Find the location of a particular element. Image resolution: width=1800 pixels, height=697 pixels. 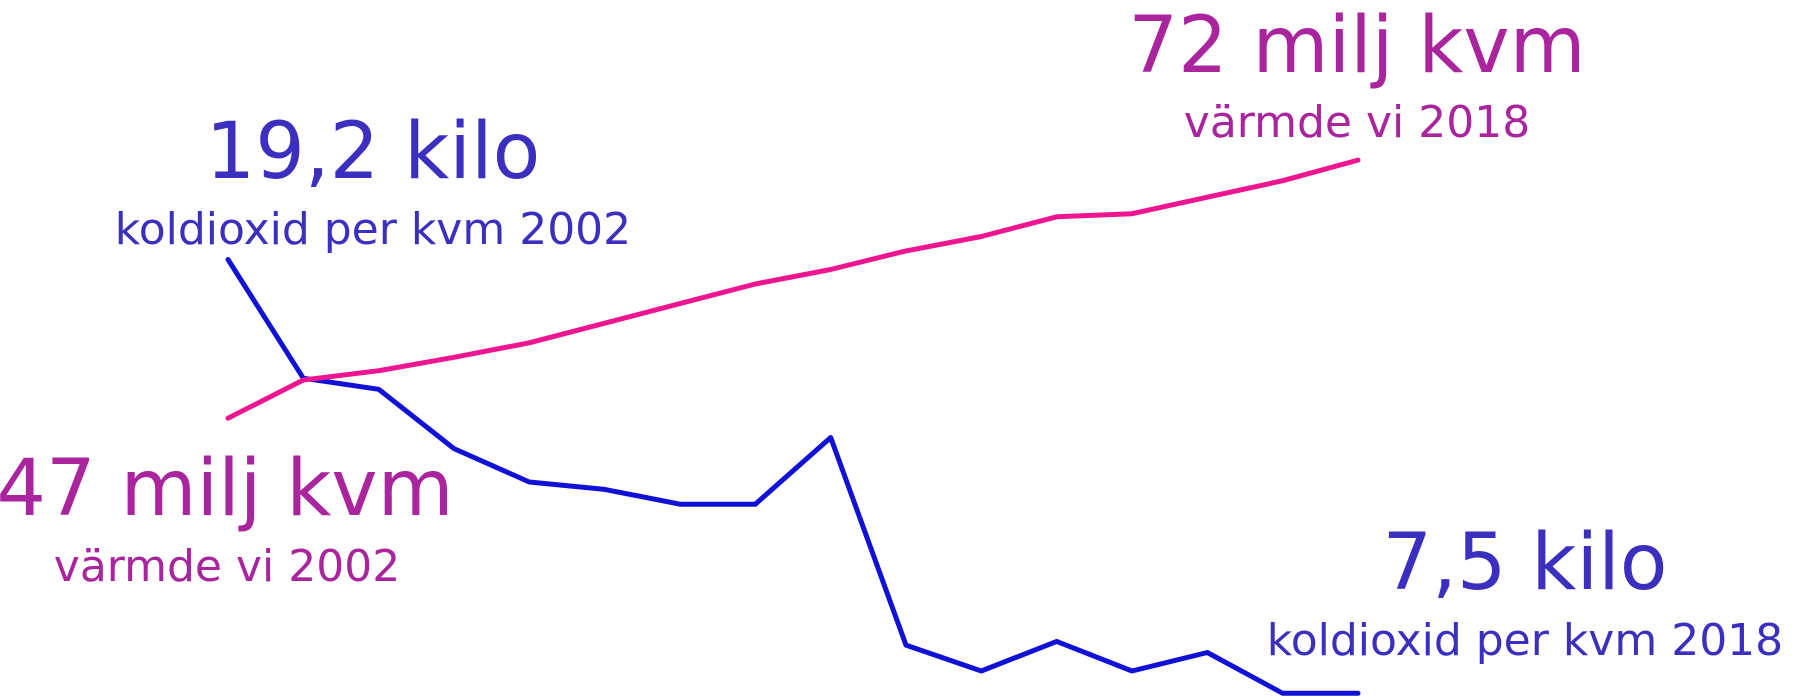

annotation: 7,5 kilo is located at coordinates (1524, 563).